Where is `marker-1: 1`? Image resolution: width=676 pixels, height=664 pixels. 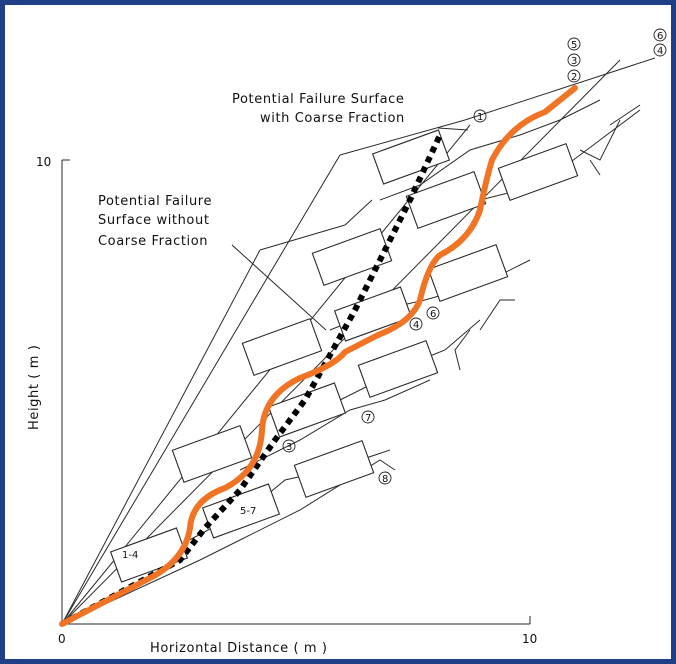 marker-1: 1 is located at coordinates (480, 116).